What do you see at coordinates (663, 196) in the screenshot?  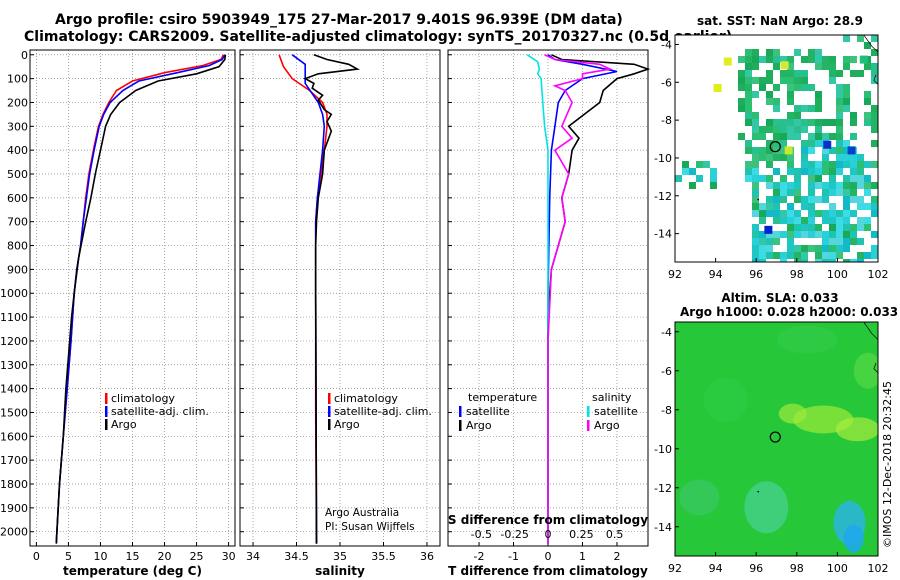 I see `sst-map-ytick-label: -12` at bounding box center [663, 196].